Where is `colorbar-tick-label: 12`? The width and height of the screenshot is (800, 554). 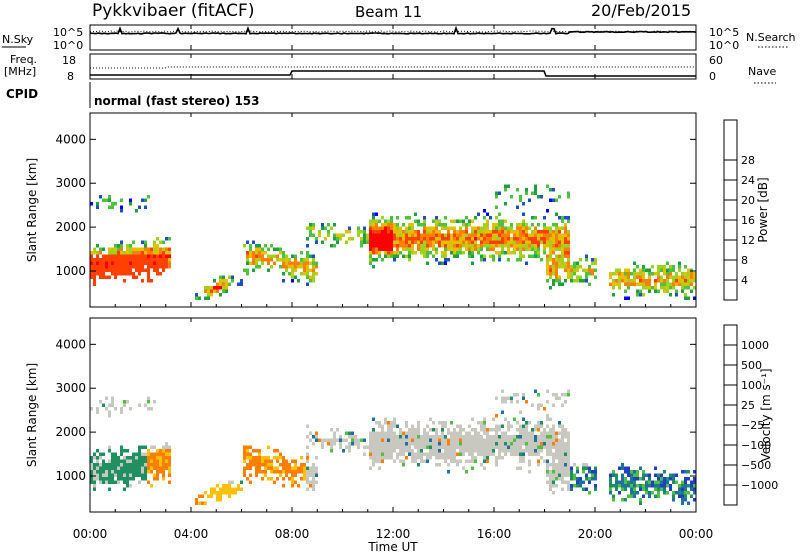 colorbar-tick-label: 12 is located at coordinates (748, 240).